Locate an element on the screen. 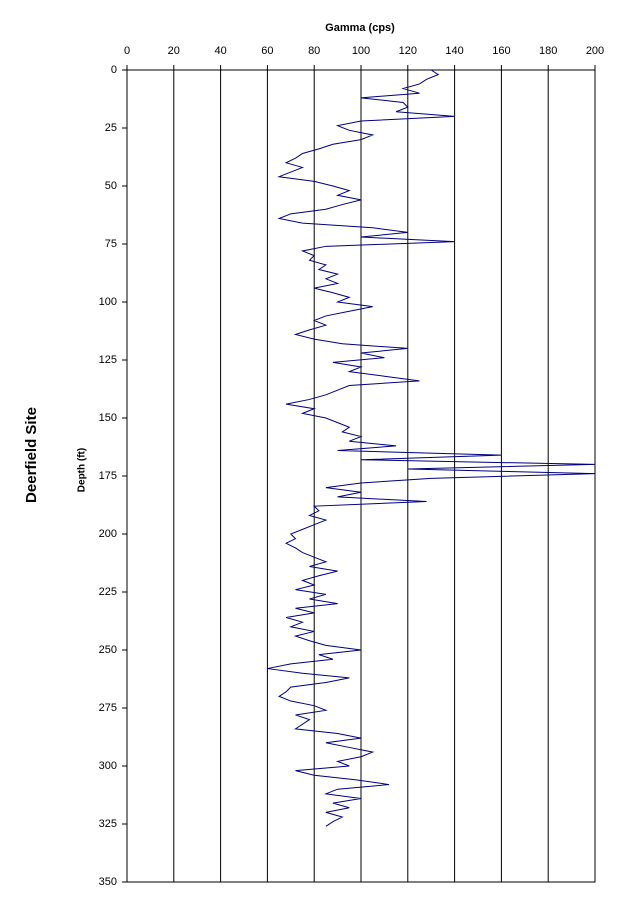 This screenshot has height=911, width=623. y-tick-label: 200 is located at coordinates (108, 534).